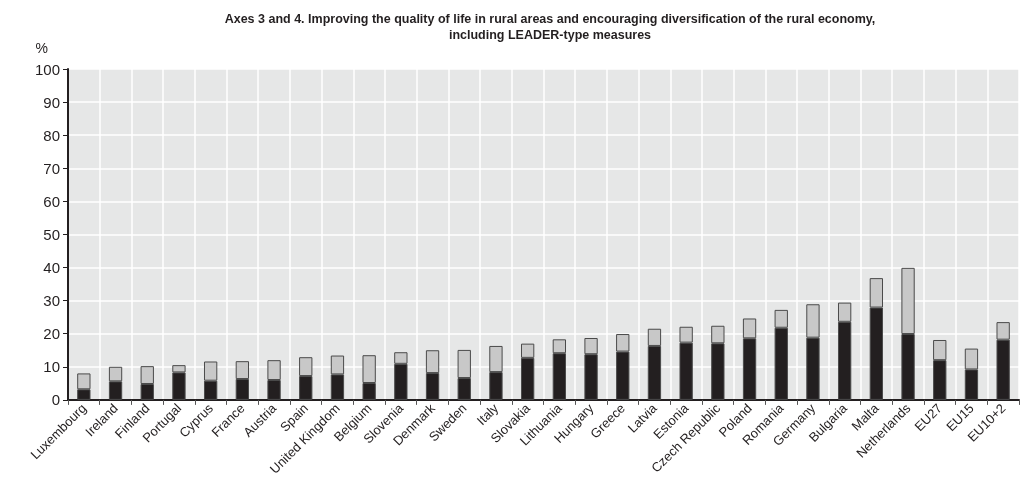  Describe the element at coordinates (550, 27) in the screenshot. I see `chart-title: Axes 3 and 4. Improving the quality of life in rural areas and encouraging diversification of the rural economy, including LEADER-type measures` at that location.